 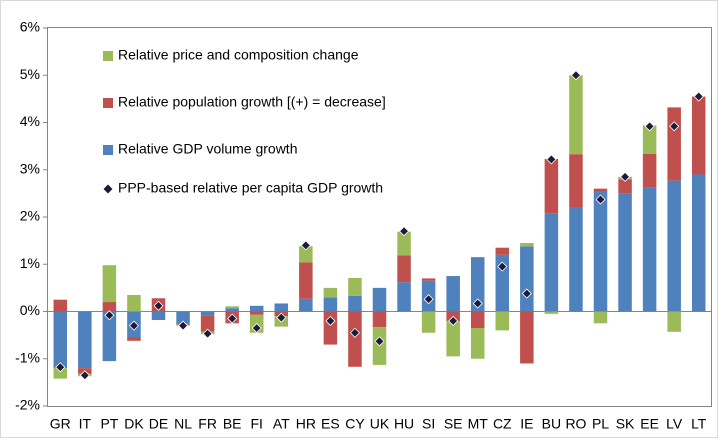 I want to click on x-tick-label: BU, so click(x=551, y=424).